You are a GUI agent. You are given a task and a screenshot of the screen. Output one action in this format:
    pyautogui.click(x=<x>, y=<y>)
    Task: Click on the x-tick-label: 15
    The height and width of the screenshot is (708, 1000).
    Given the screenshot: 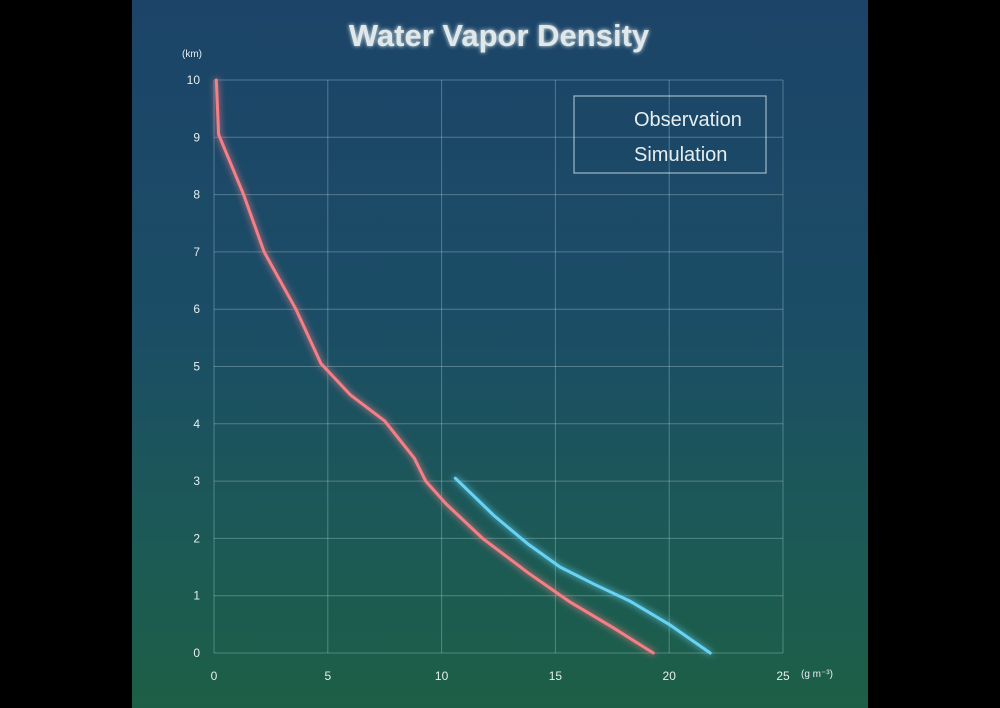 What is the action you would take?
    pyautogui.click(x=556, y=676)
    